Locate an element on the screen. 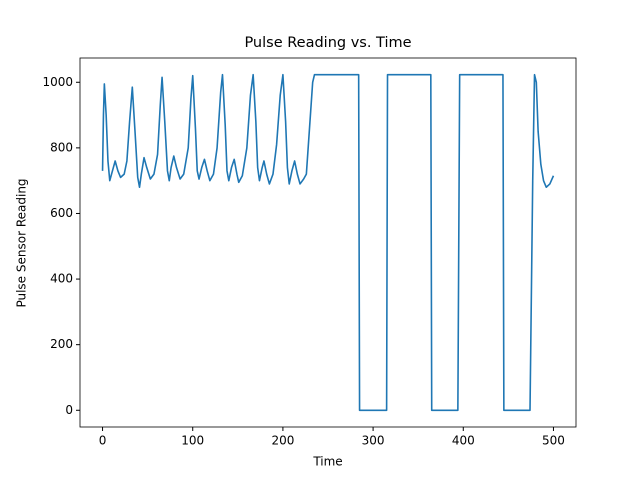  x-tick-label: 400 is located at coordinates (463, 441).